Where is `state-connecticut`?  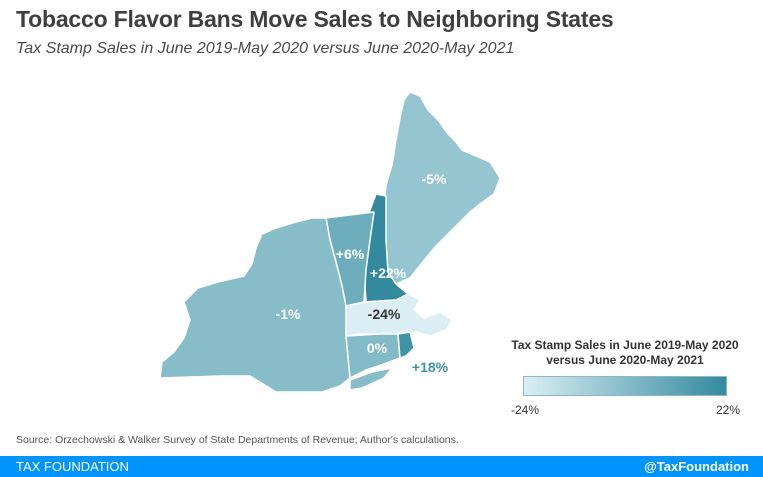
state-connecticut is located at coordinates (373, 356).